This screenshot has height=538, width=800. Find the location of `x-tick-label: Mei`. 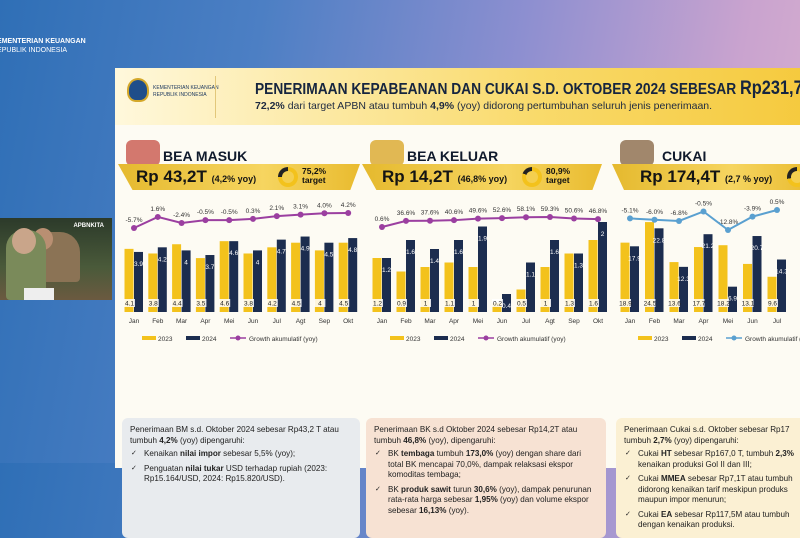

x-tick-label: Mei is located at coordinates (728, 321).